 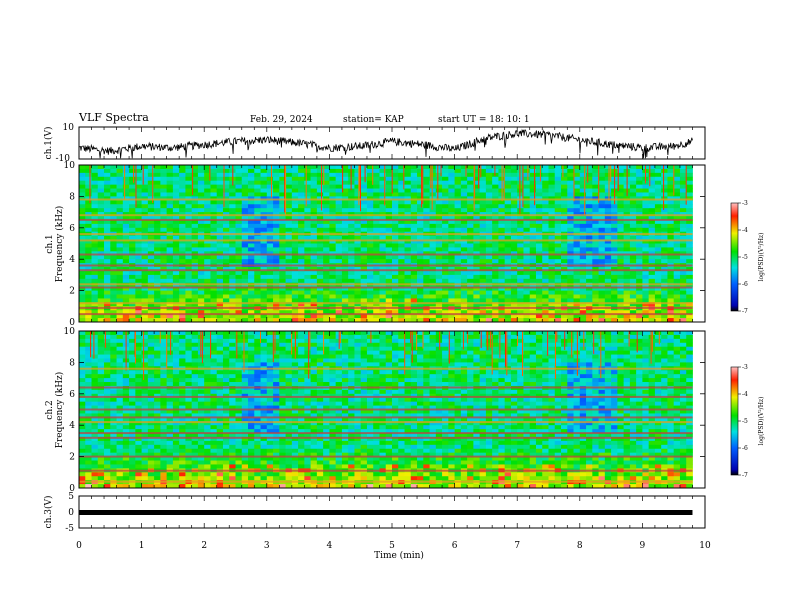 I want to click on start-time-label: start UT = 18: 10: 1, so click(x=484, y=120).